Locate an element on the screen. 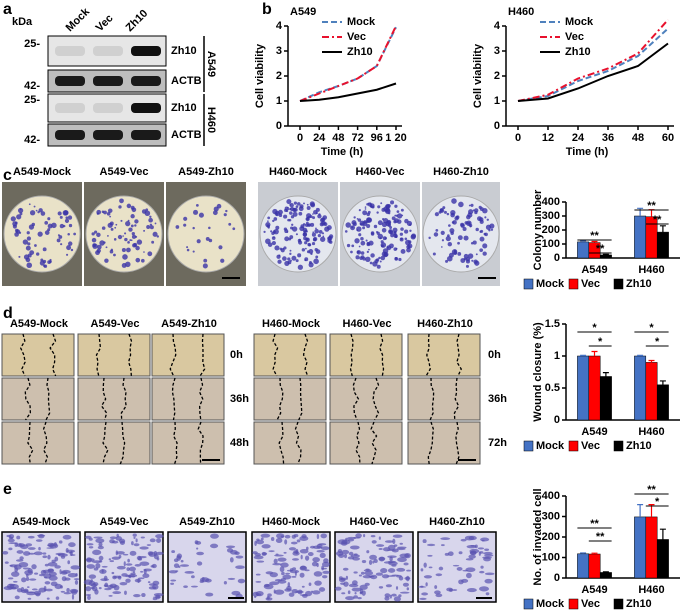 This screenshot has width=685, height=612. y-tick-label: 3 is located at coordinates (279, 51).